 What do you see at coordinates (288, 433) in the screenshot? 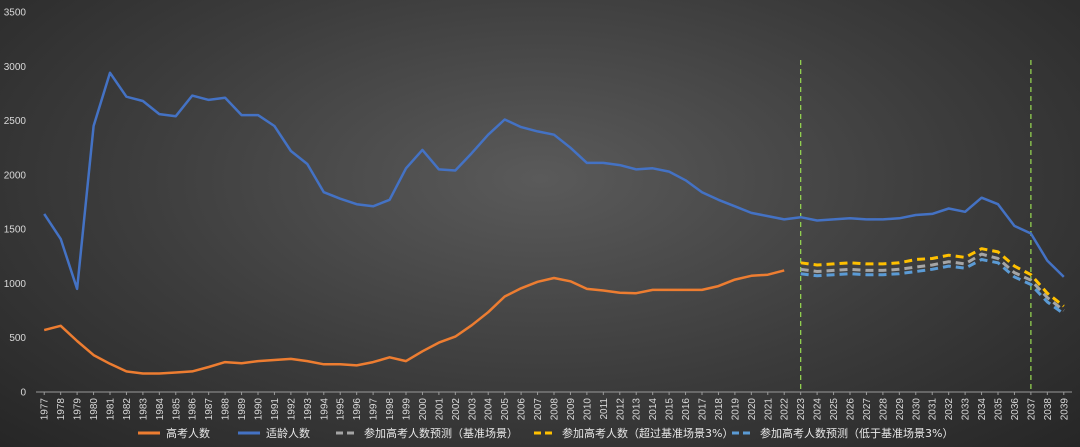
I see `legend-label: 适龄人数` at bounding box center [288, 433].